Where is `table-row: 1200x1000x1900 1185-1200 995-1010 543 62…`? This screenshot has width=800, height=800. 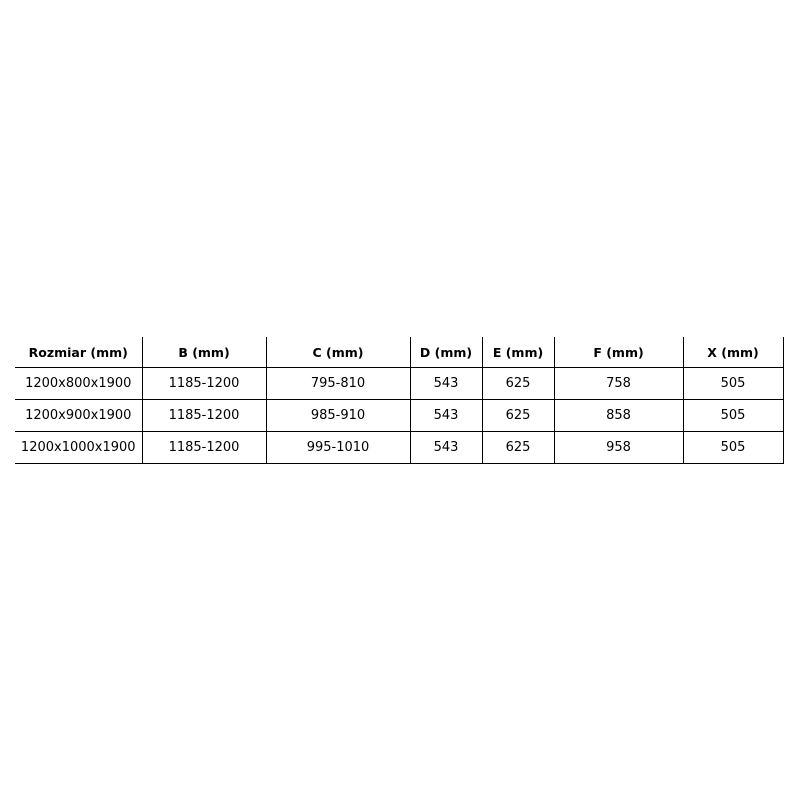
table-row: 1200x1000x1900 1185-1200 995-1010 543 62… is located at coordinates (399, 447).